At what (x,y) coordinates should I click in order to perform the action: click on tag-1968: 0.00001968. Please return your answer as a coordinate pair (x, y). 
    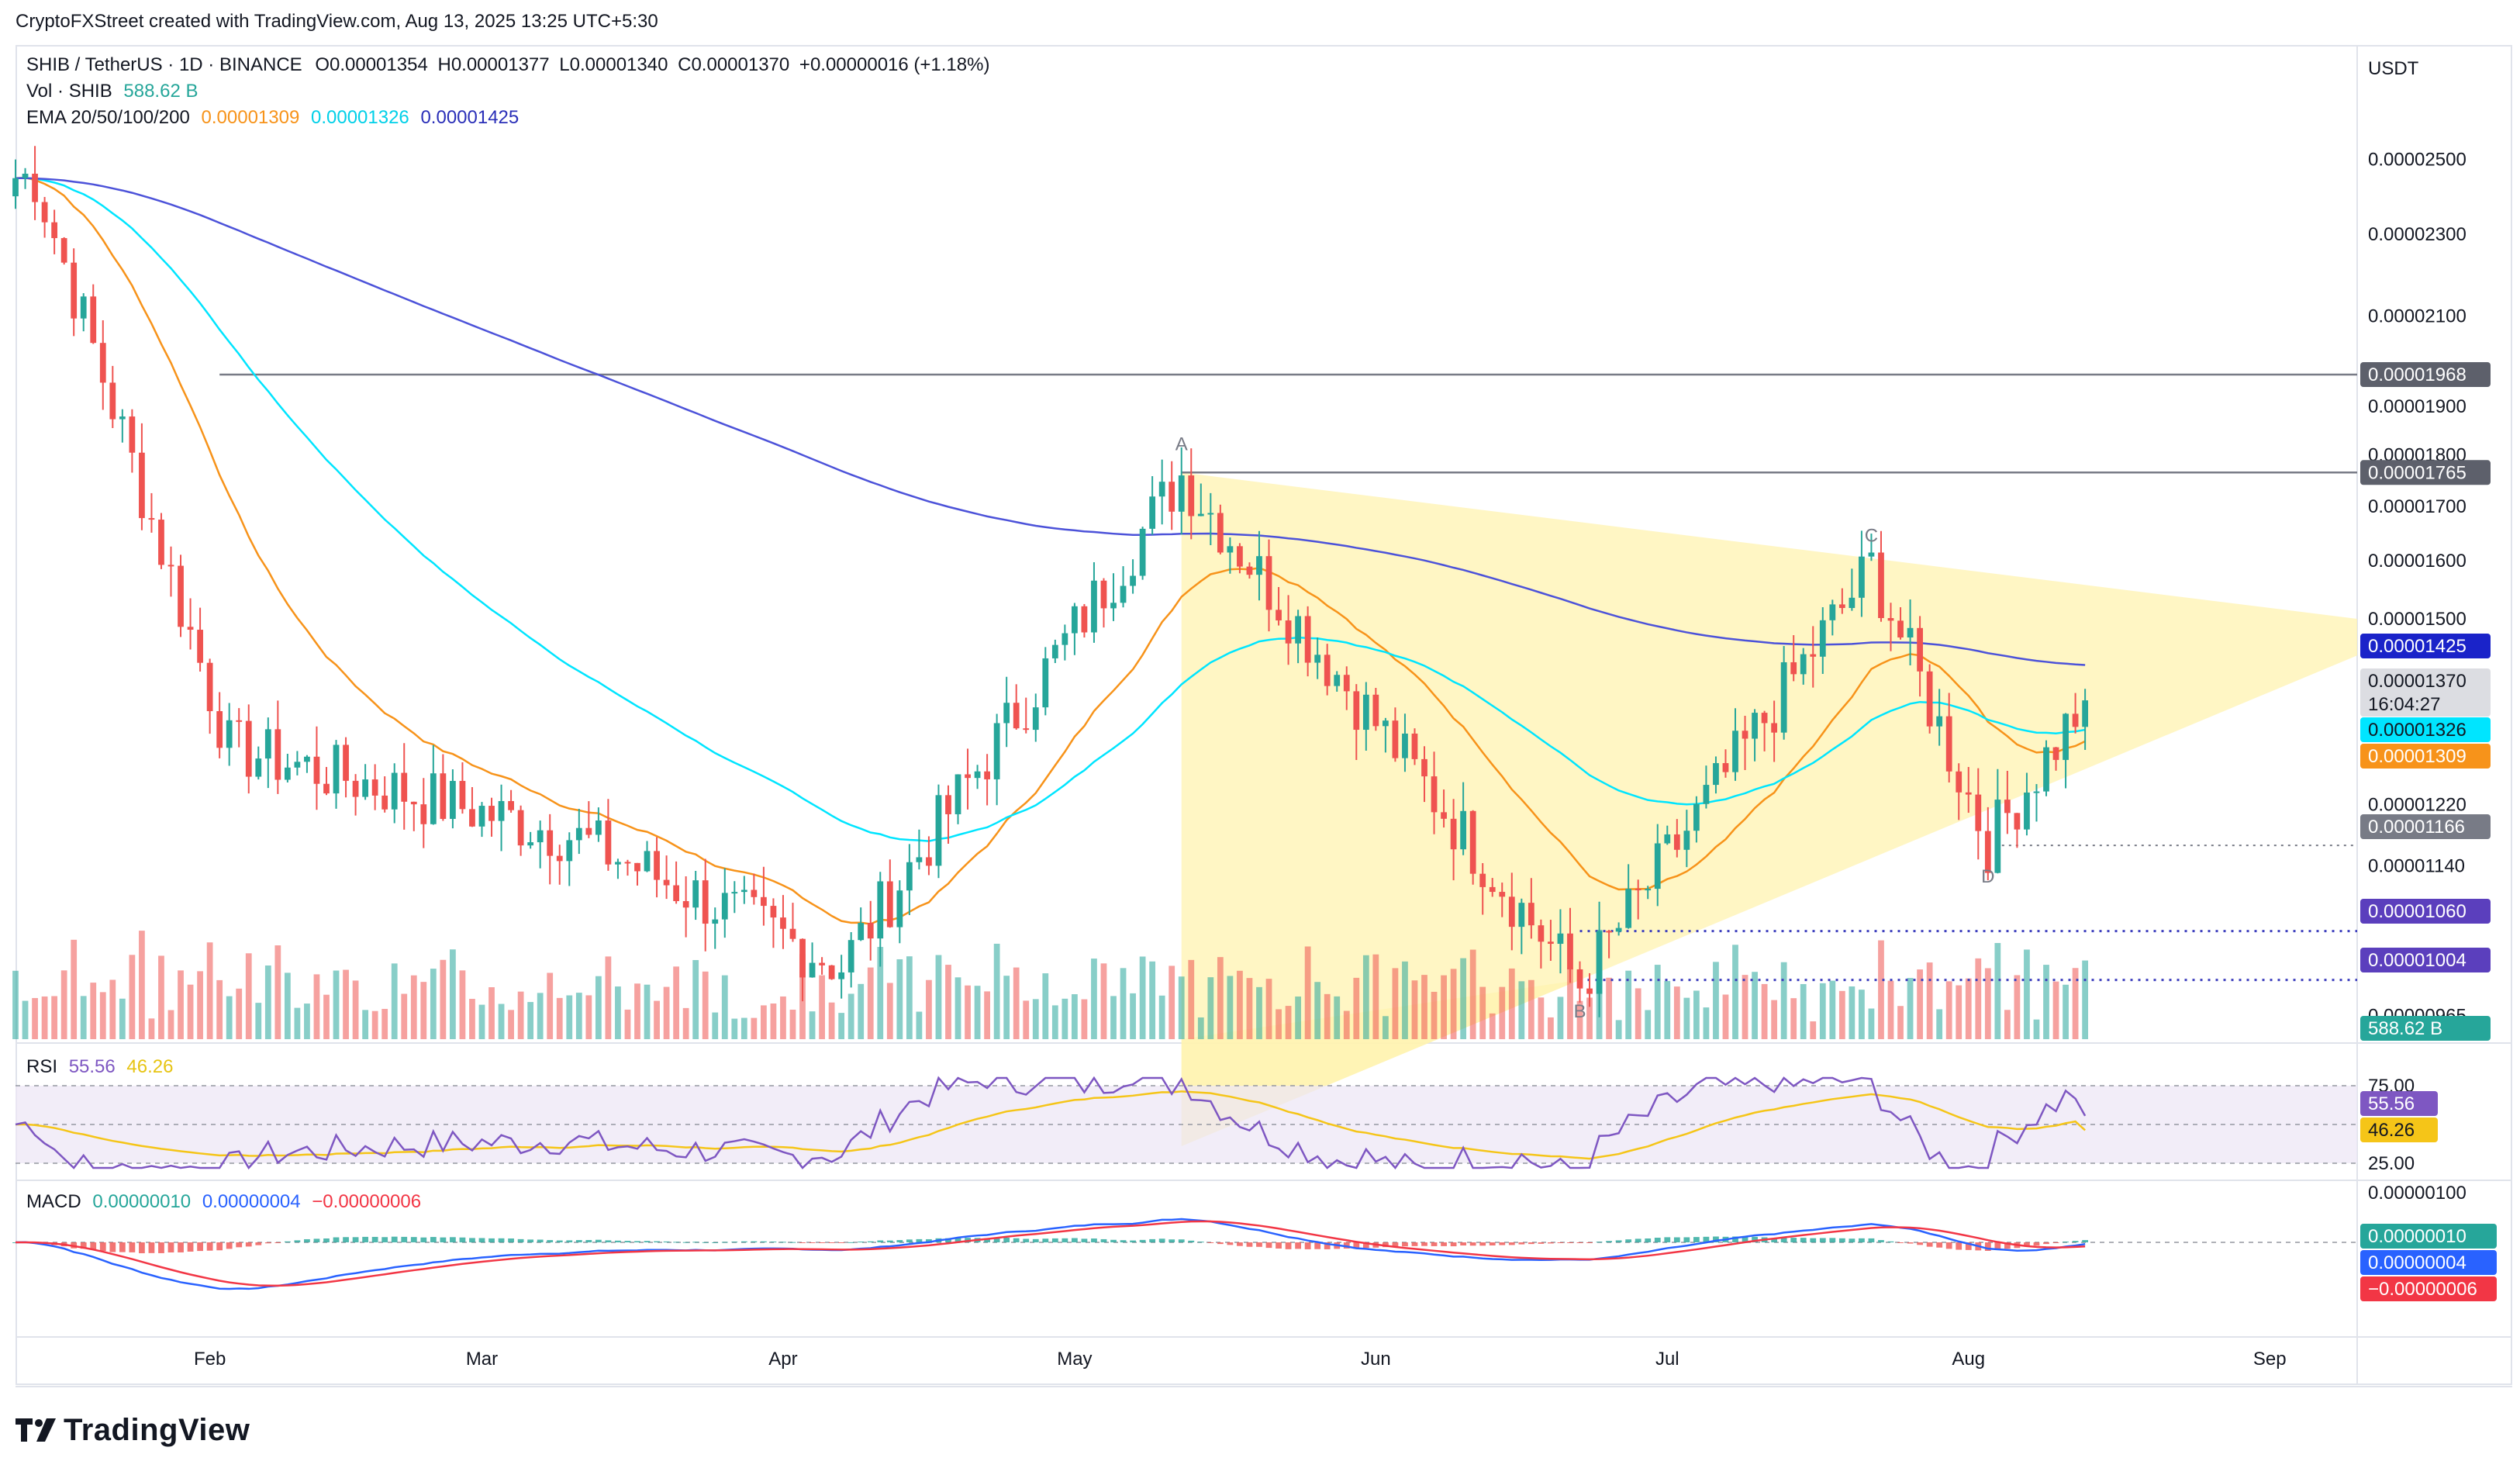
    Looking at the image, I should click on (2417, 374).